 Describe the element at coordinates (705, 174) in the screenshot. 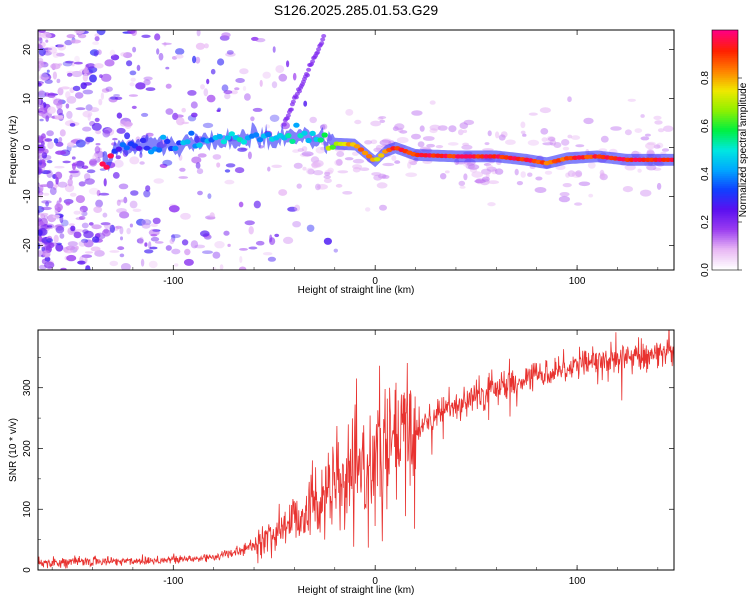

I see `colorbar-tick-label: 0.4` at that location.